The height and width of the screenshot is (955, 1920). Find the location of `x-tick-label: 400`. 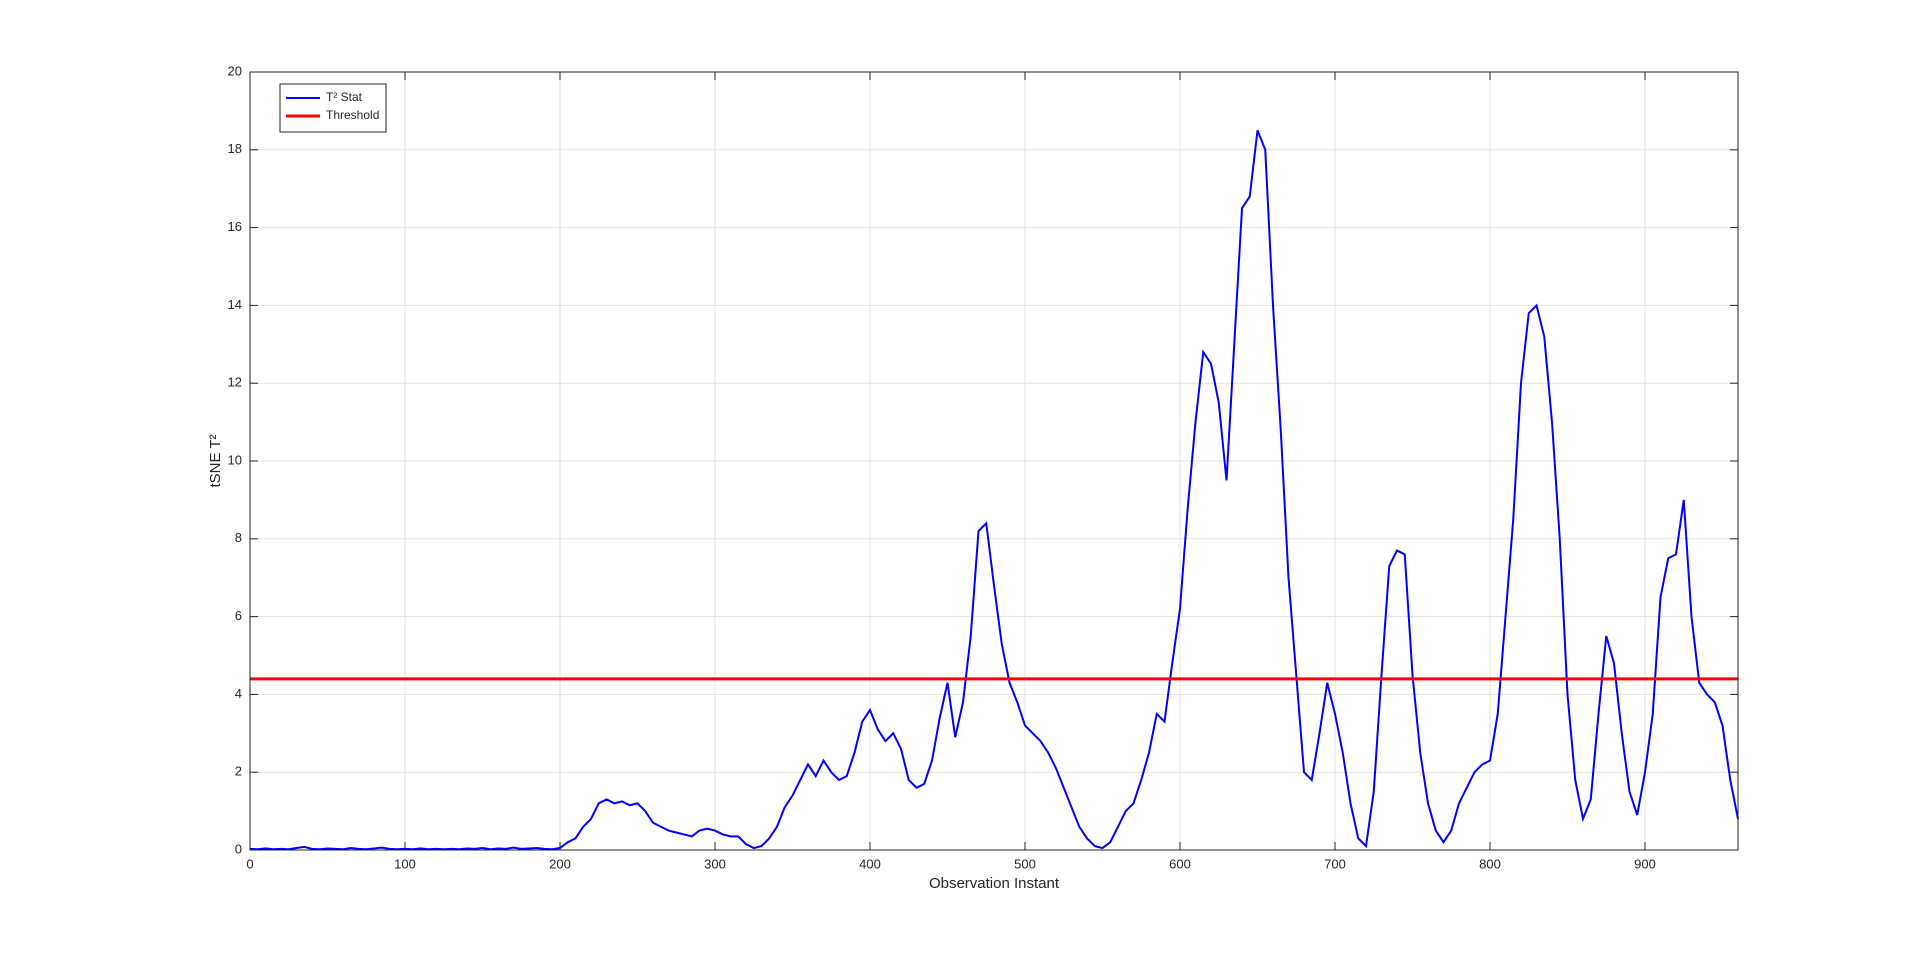

x-tick-label: 400 is located at coordinates (870, 863).